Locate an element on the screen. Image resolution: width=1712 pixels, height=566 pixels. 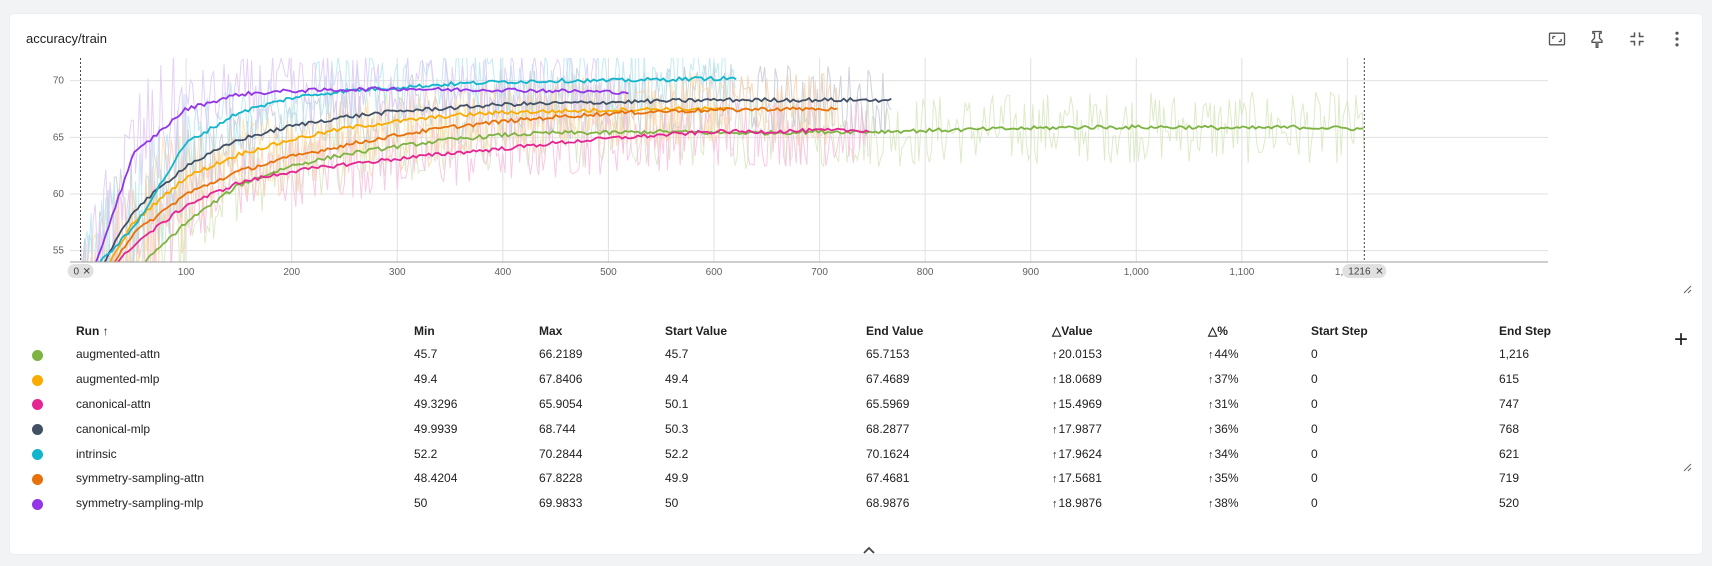
run-name: canonical-attn is located at coordinates (241, 404).